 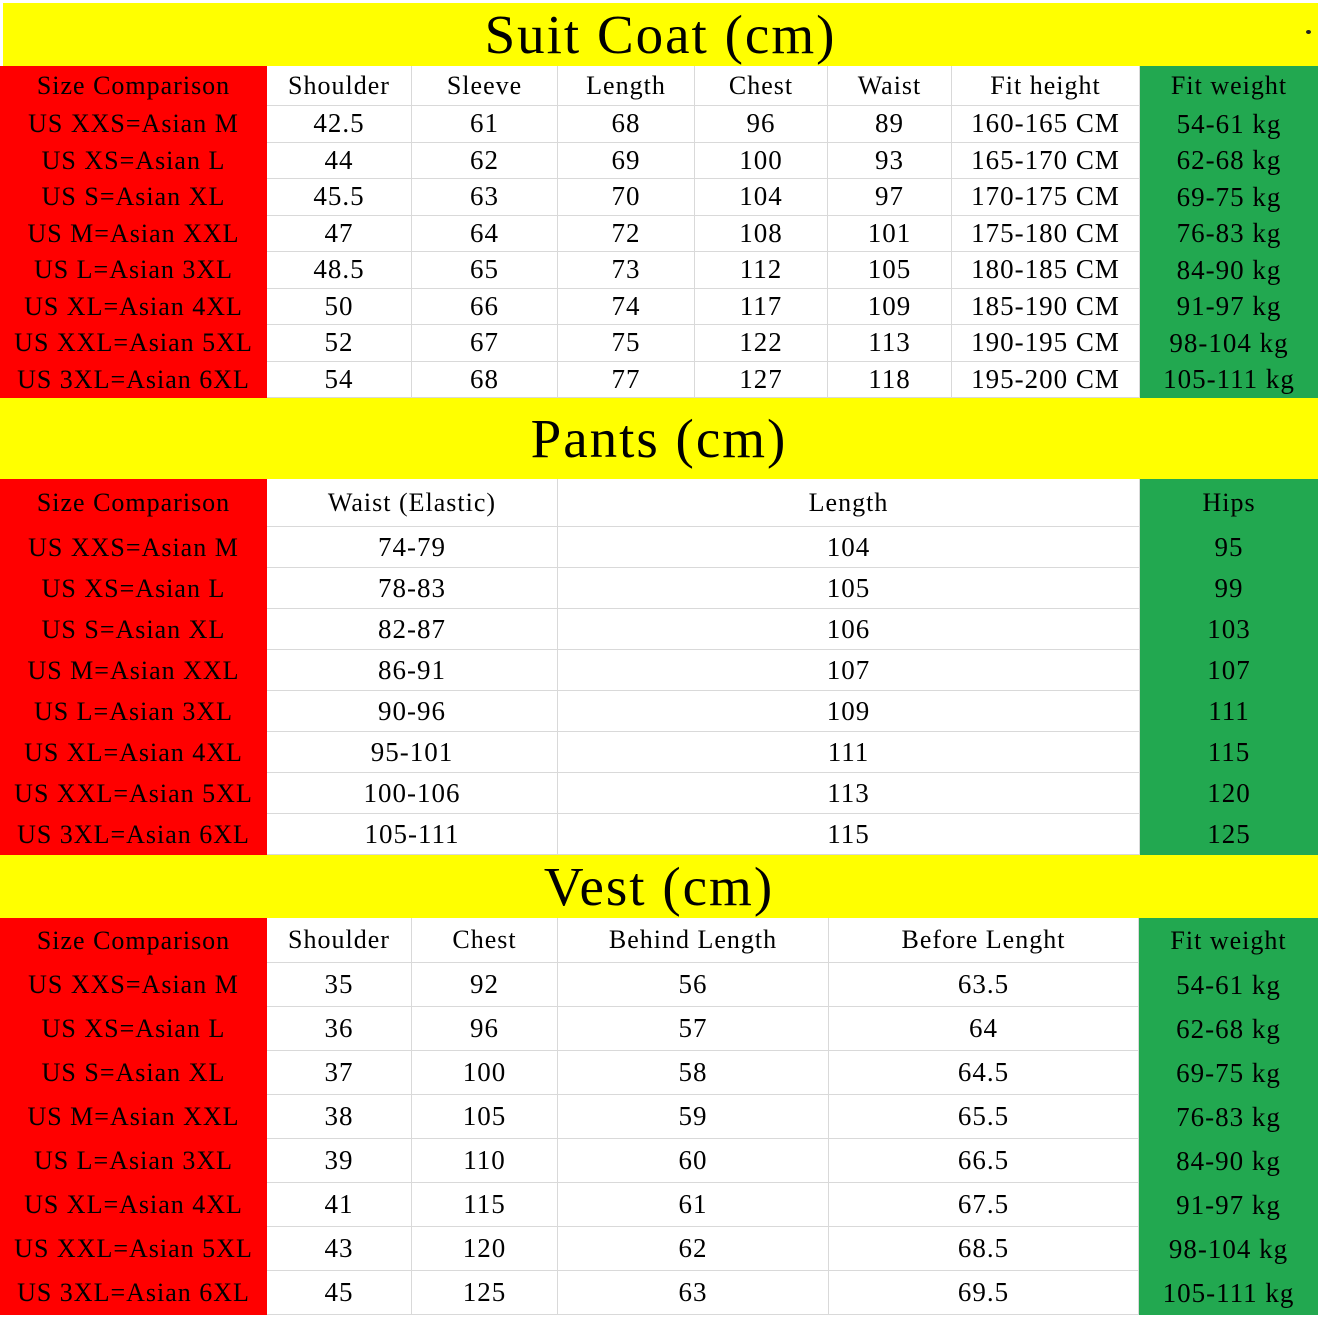 What do you see at coordinates (761, 233) in the screenshot?
I see `value-cell: 108` at bounding box center [761, 233].